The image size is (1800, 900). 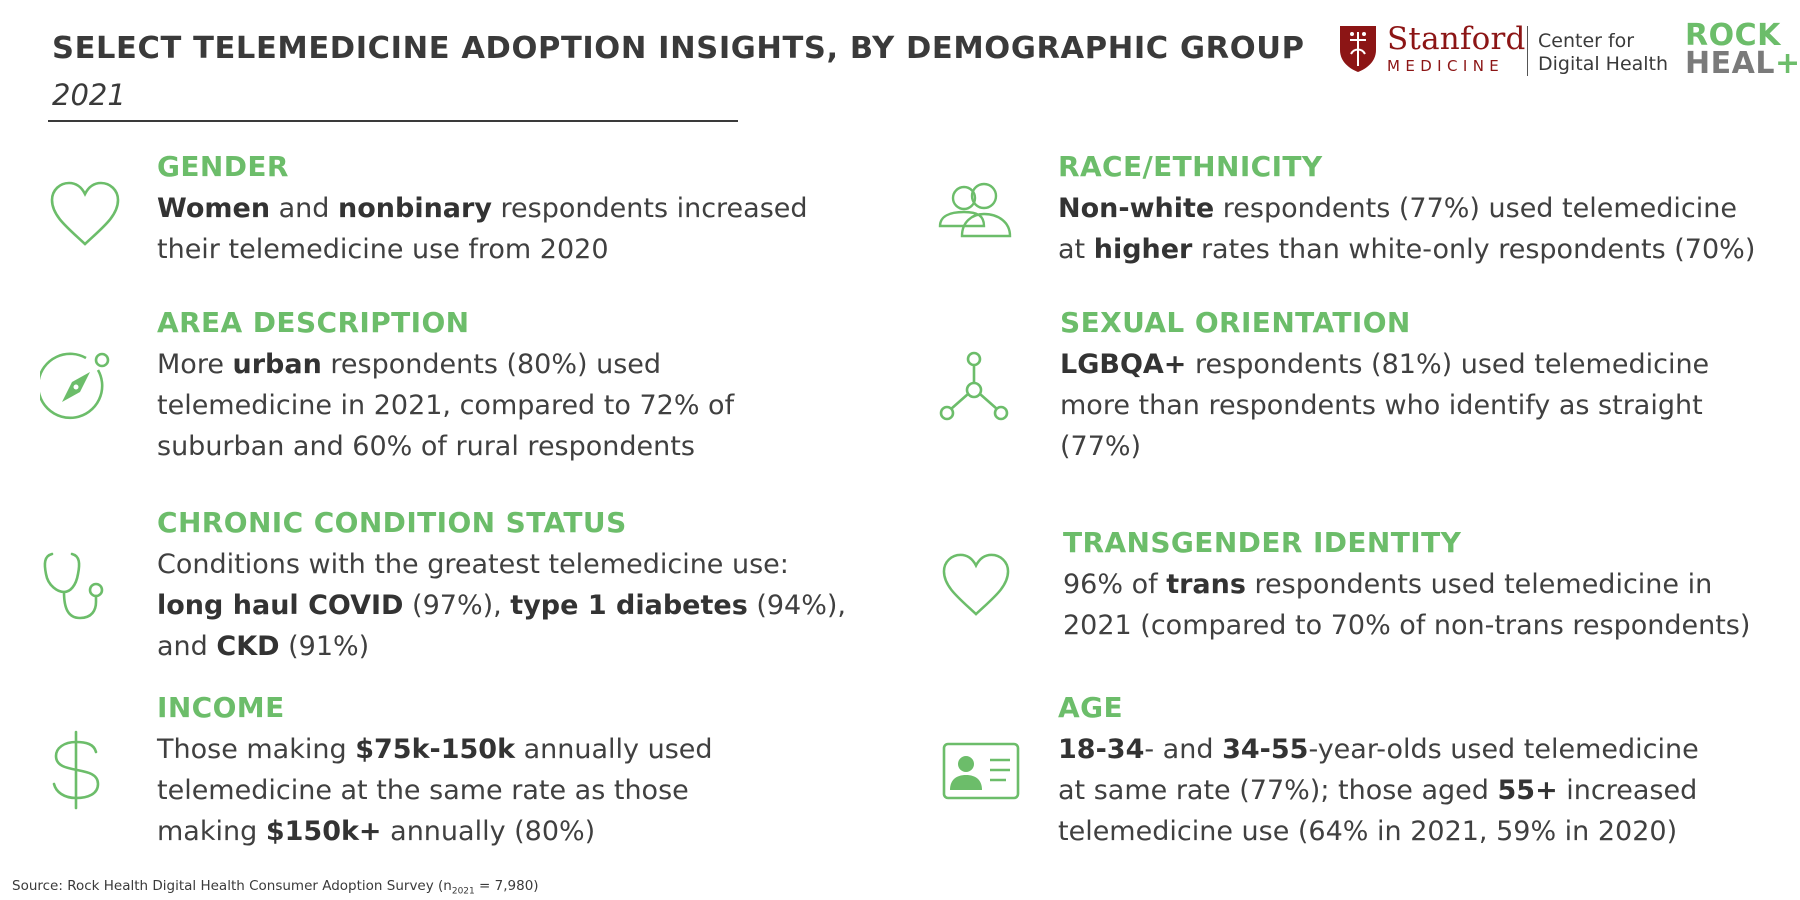 What do you see at coordinates (1358, 49) in the screenshot?
I see `stanford-shield-icon` at bounding box center [1358, 49].